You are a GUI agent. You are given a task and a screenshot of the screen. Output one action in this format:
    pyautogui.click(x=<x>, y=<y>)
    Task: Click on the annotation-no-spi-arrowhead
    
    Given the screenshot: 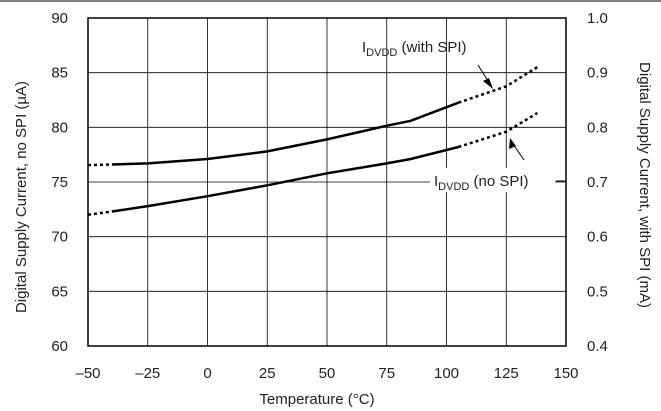 What is the action you would take?
    pyautogui.click(x=512, y=143)
    